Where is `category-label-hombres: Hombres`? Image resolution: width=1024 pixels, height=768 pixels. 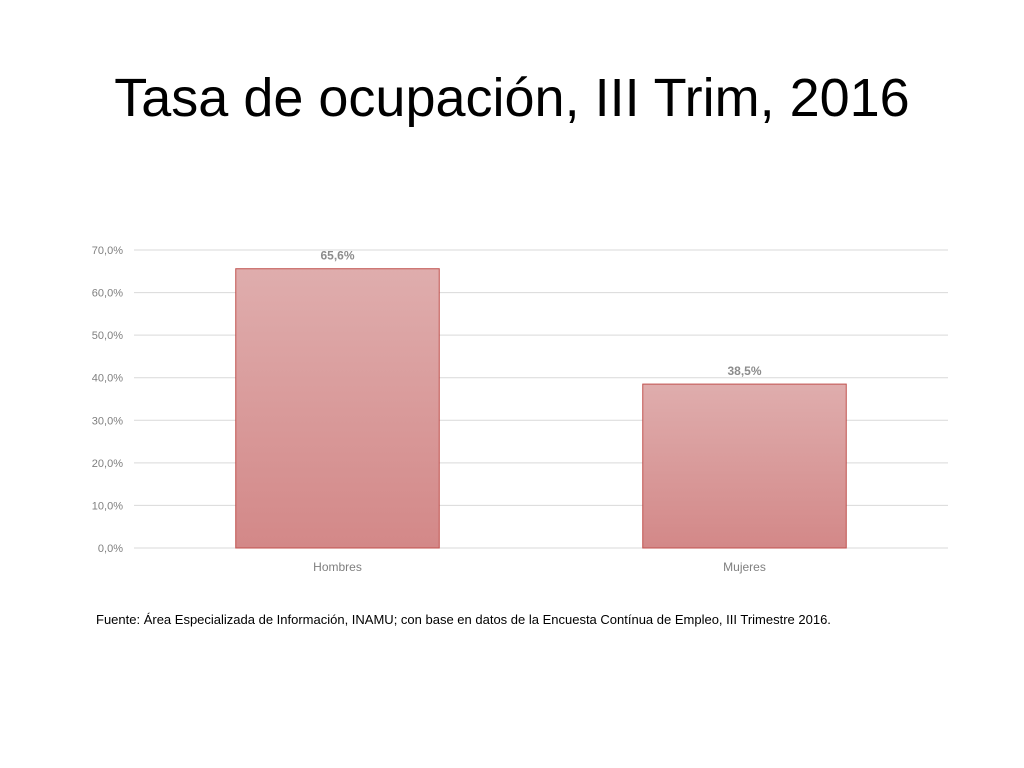
category-label-hombres: Hombres is located at coordinates (337, 567).